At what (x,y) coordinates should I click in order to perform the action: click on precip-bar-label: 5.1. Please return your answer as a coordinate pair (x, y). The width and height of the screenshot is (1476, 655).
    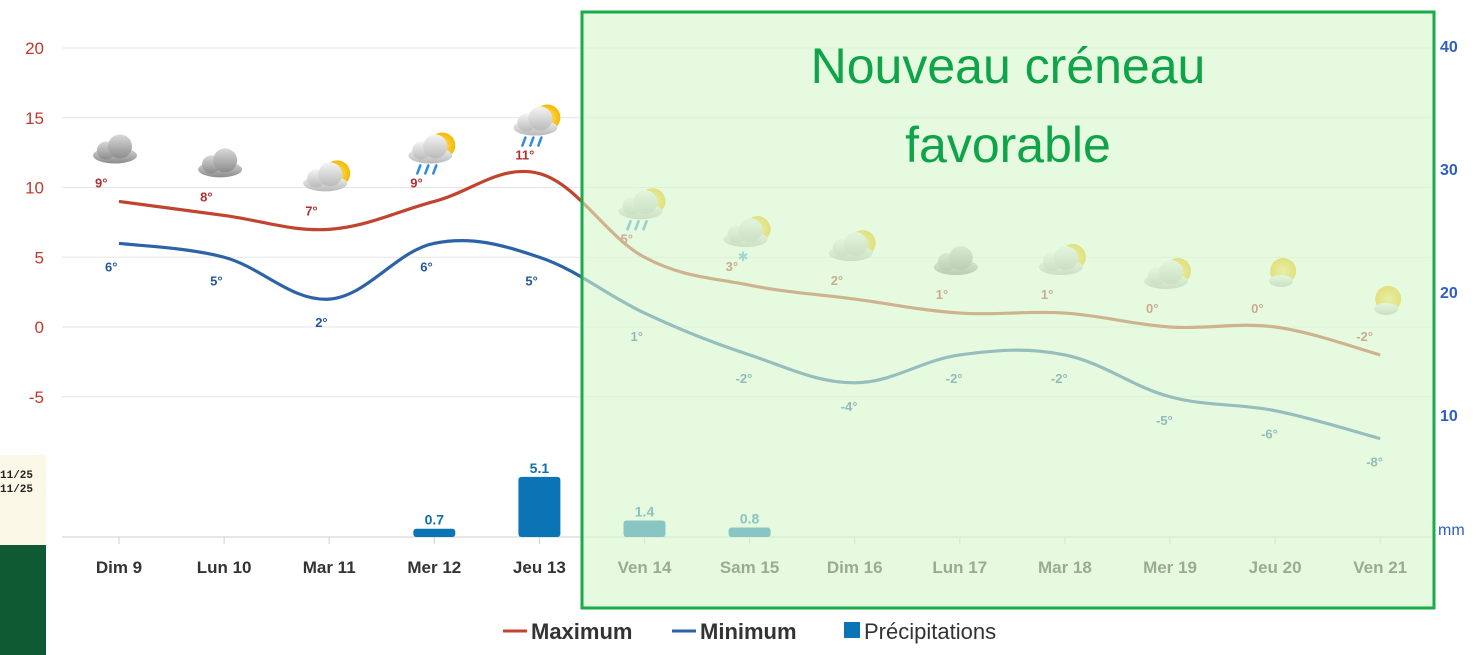
    Looking at the image, I should click on (540, 468).